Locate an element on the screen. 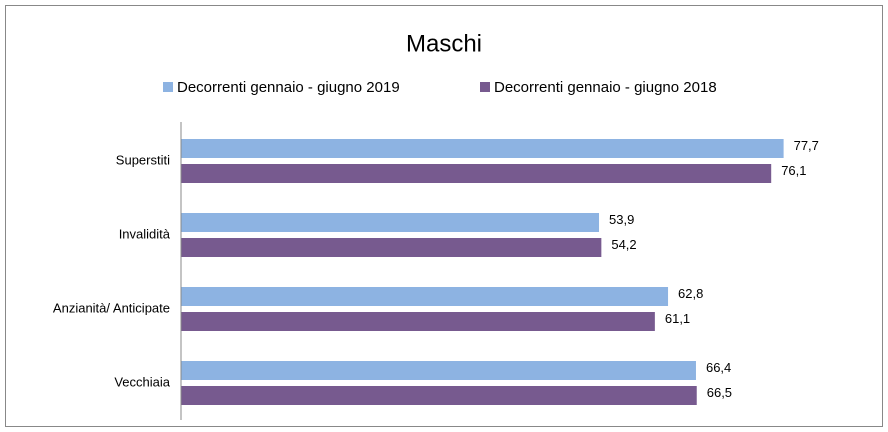 Image resolution: width=888 pixels, height=432 pixels. y-tick-label: Vecchiaia is located at coordinates (142, 381).